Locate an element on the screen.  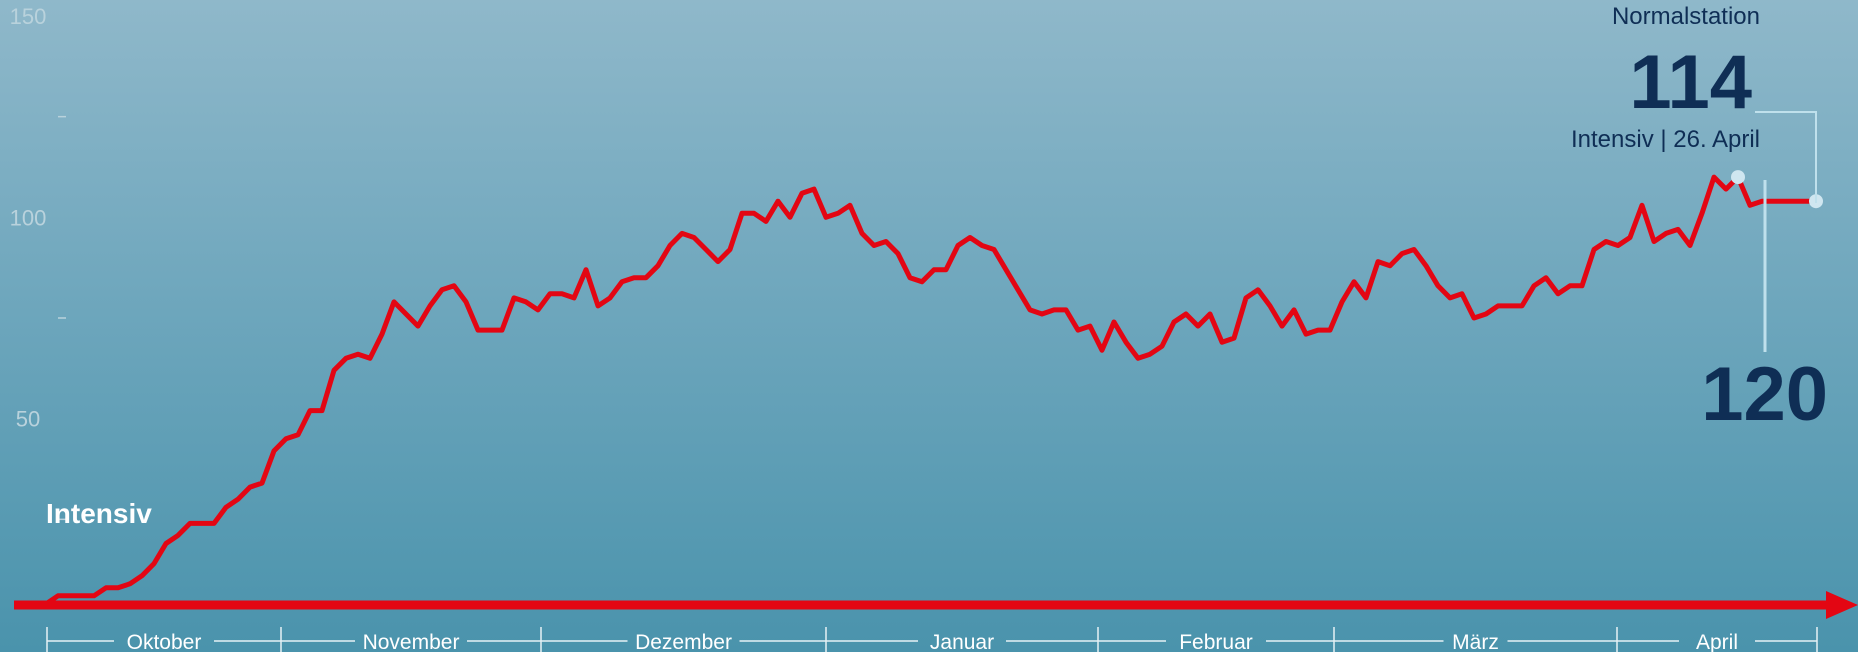
month-label: Januar is located at coordinates (962, 641).